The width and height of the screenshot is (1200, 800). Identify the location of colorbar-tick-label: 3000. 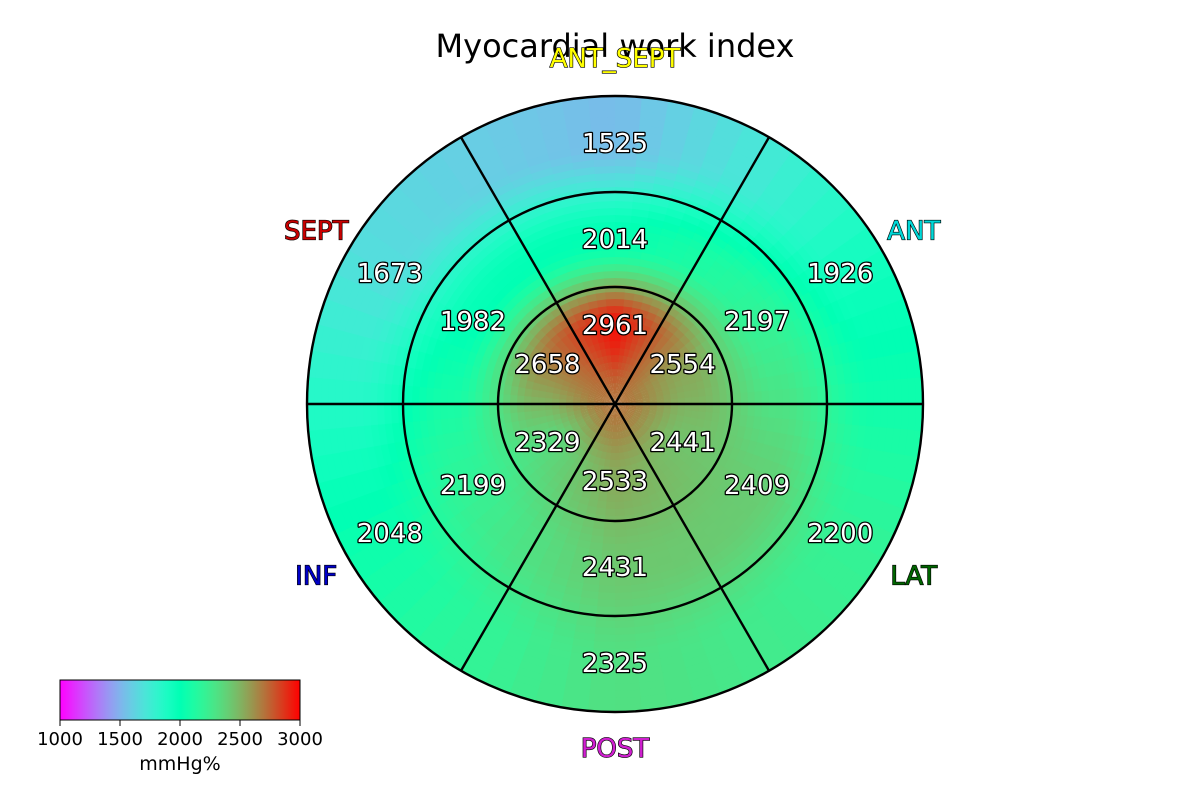
(300, 739).